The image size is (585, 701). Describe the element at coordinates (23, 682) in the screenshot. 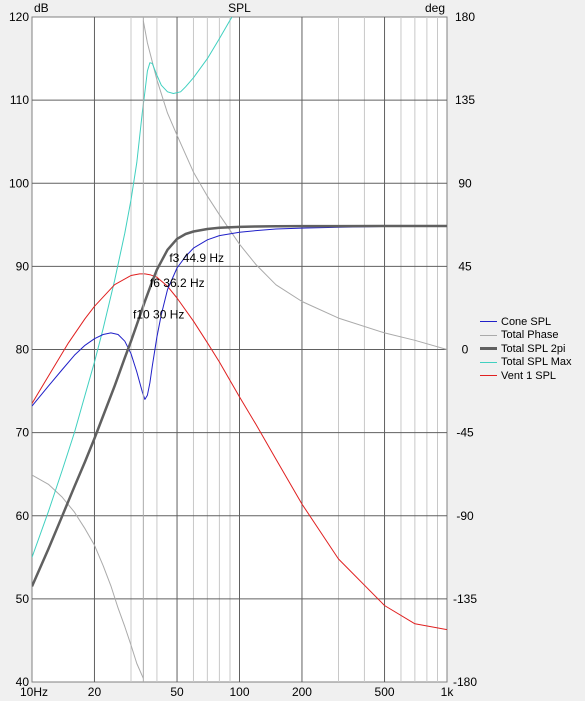

I see `y-left-tick-label: 40` at that location.